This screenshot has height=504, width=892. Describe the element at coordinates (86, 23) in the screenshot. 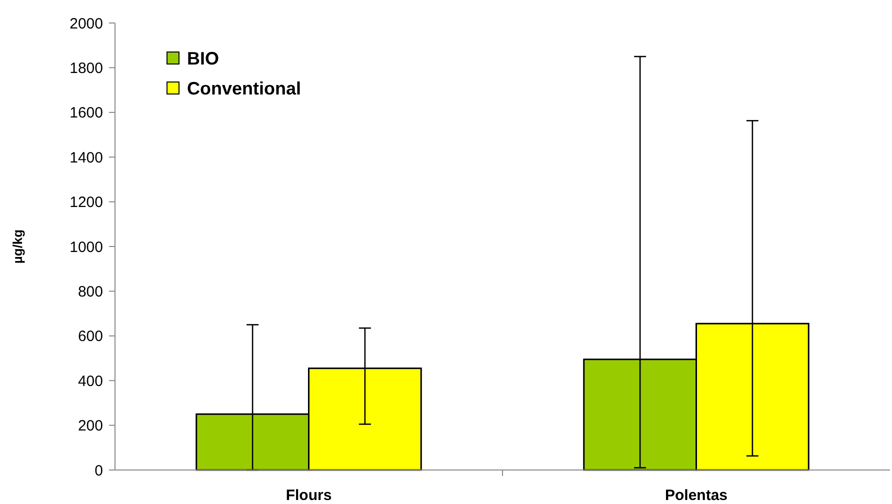

I see `y-tick-label: 2000` at that location.